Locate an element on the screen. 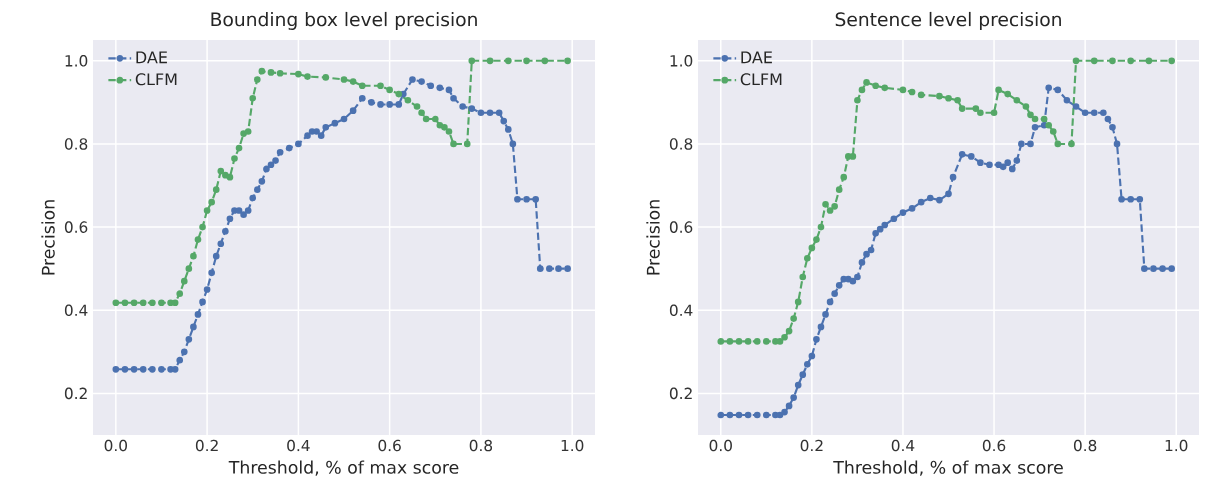  y-tick-label: 1.0 is located at coordinates (76, 61).